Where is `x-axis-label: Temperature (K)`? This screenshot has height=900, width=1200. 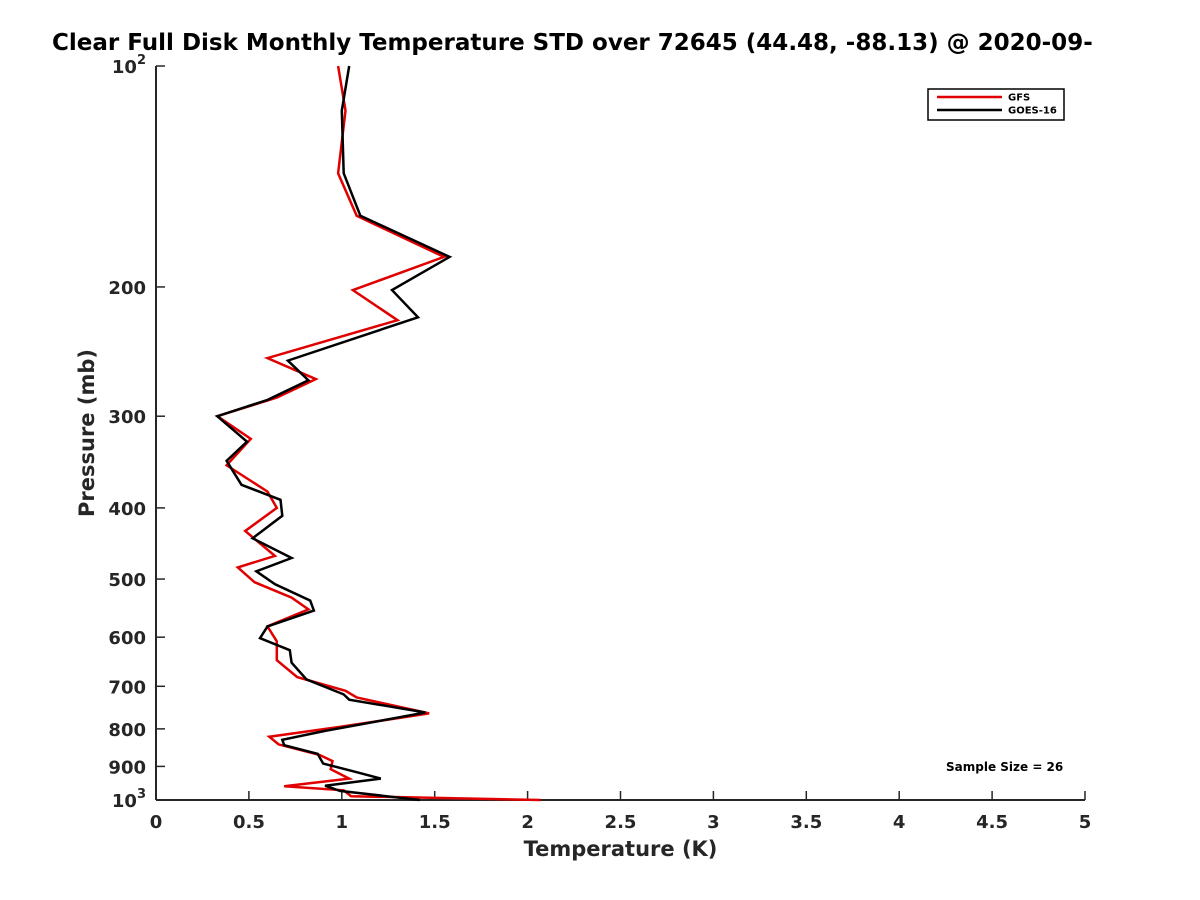 x-axis-label: Temperature (K) is located at coordinates (621, 849).